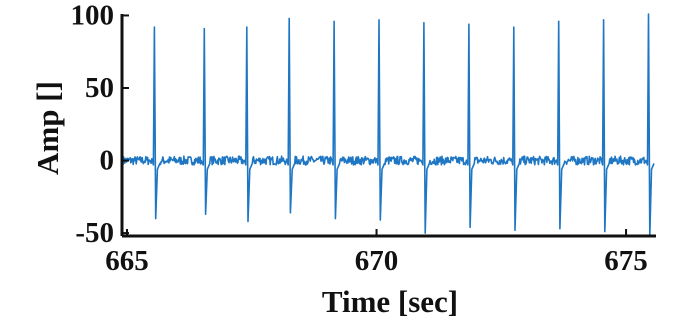 The image size is (680, 331). I want to click on x-axis: 665 670 675, so click(380, 253).